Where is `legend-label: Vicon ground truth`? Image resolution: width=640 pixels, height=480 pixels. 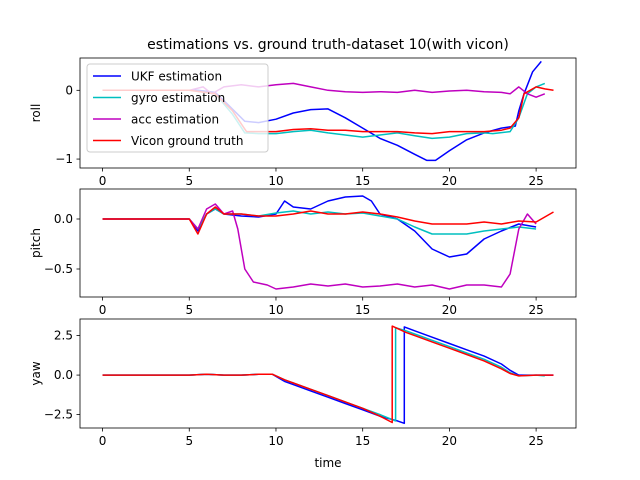 legend-label: Vicon ground truth is located at coordinates (187, 141).